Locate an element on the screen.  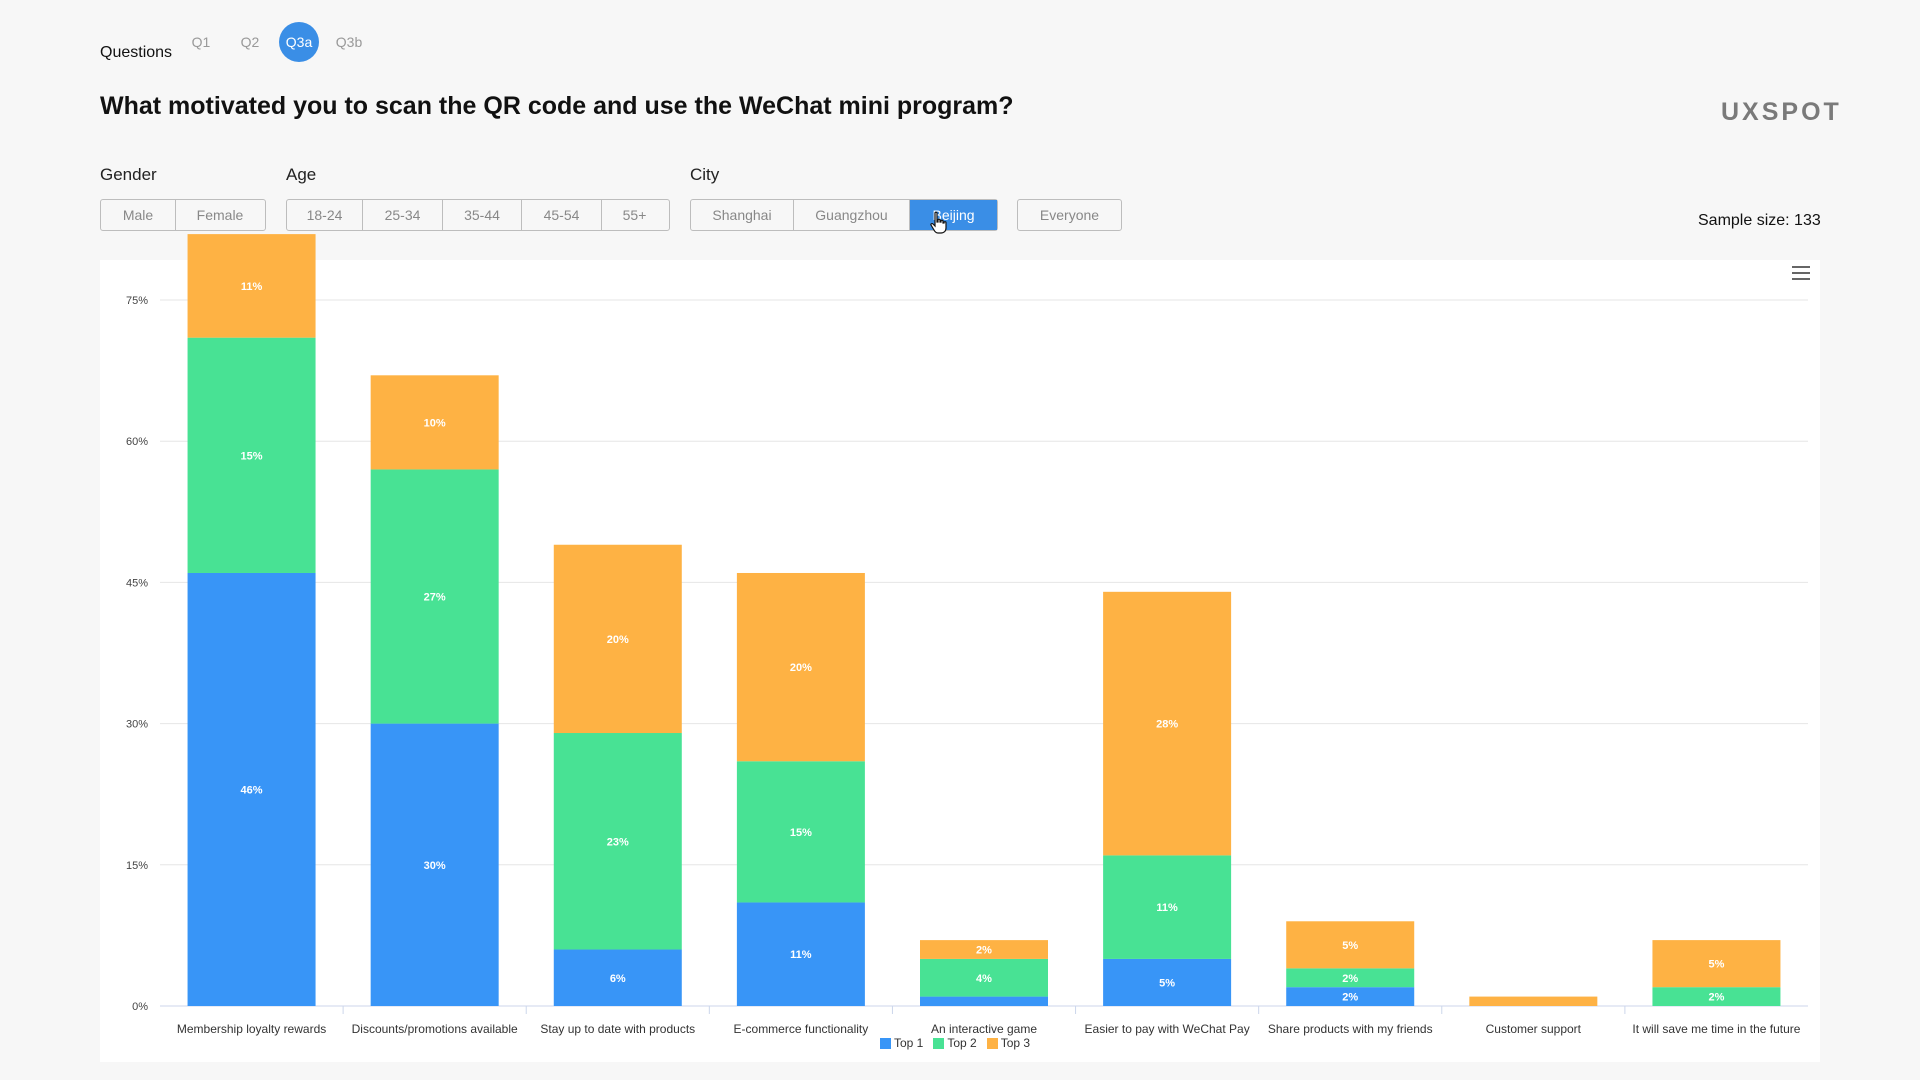
x-tick-label: E-commerce functionality is located at coordinates (801, 1029).